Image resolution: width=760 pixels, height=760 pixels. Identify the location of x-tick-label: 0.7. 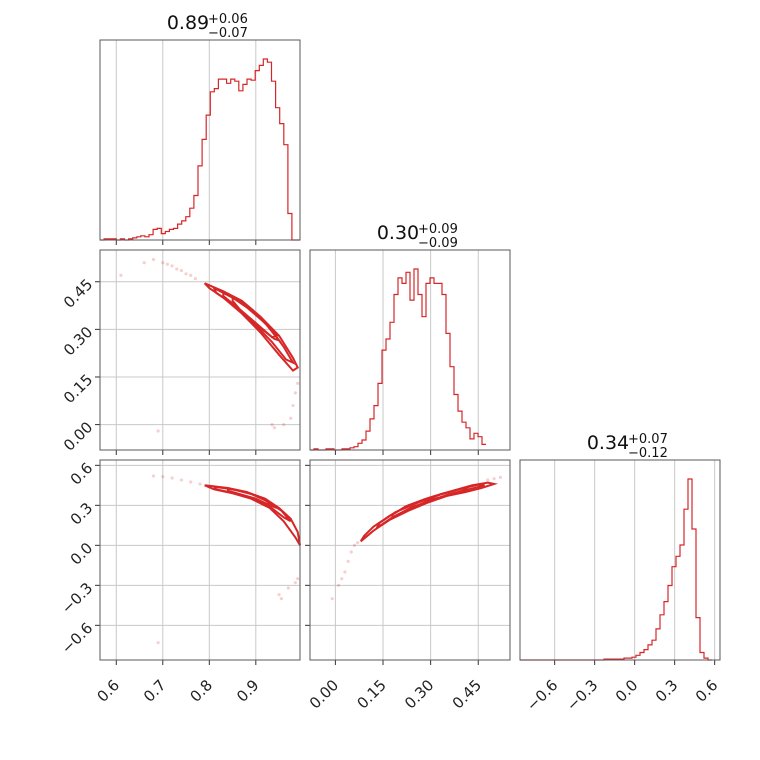
(155, 691).